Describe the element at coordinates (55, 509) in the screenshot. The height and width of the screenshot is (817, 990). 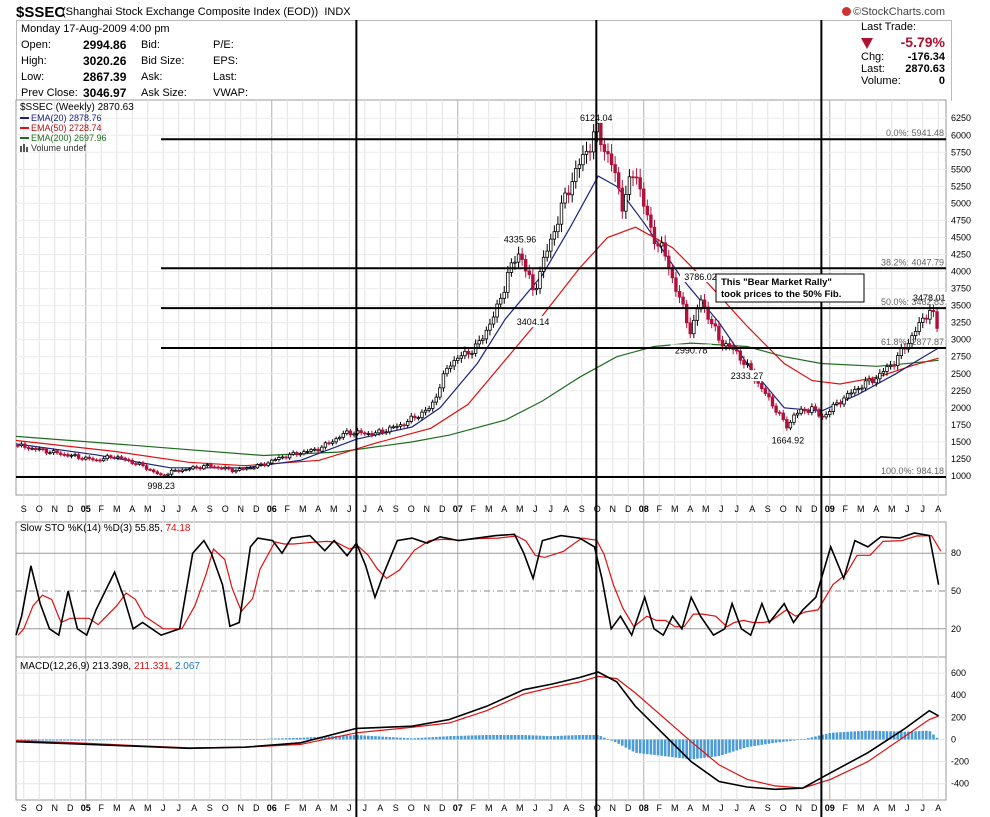
I see `month-label-top: N` at that location.